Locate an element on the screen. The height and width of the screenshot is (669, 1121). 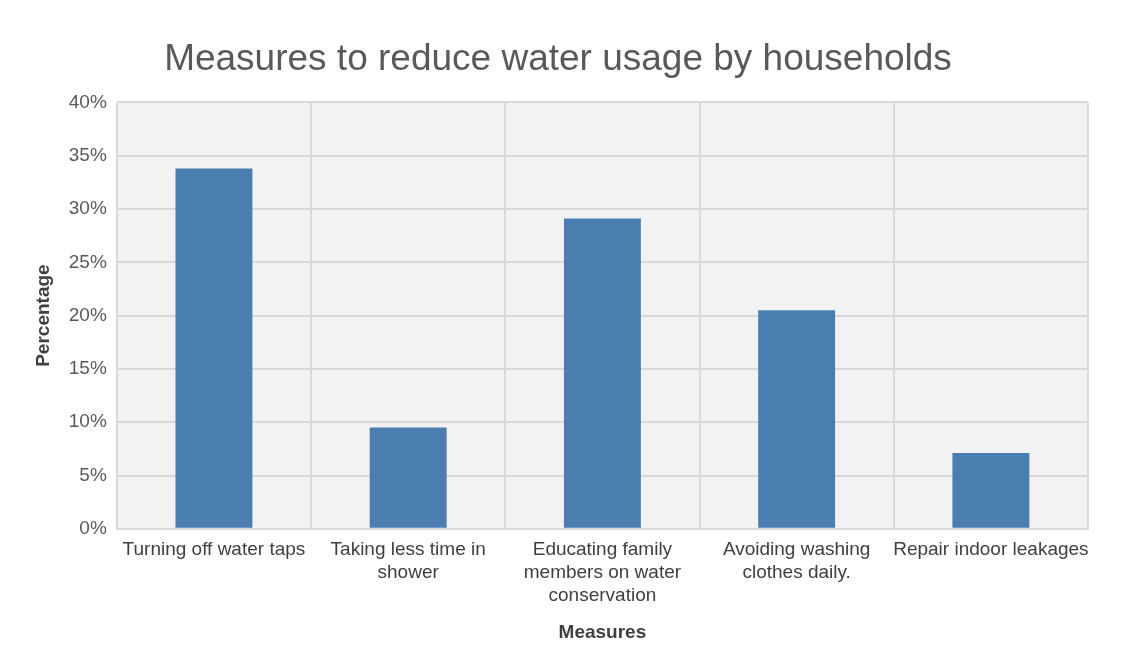
x-tick-label: Turning off water taps is located at coordinates (214, 549).